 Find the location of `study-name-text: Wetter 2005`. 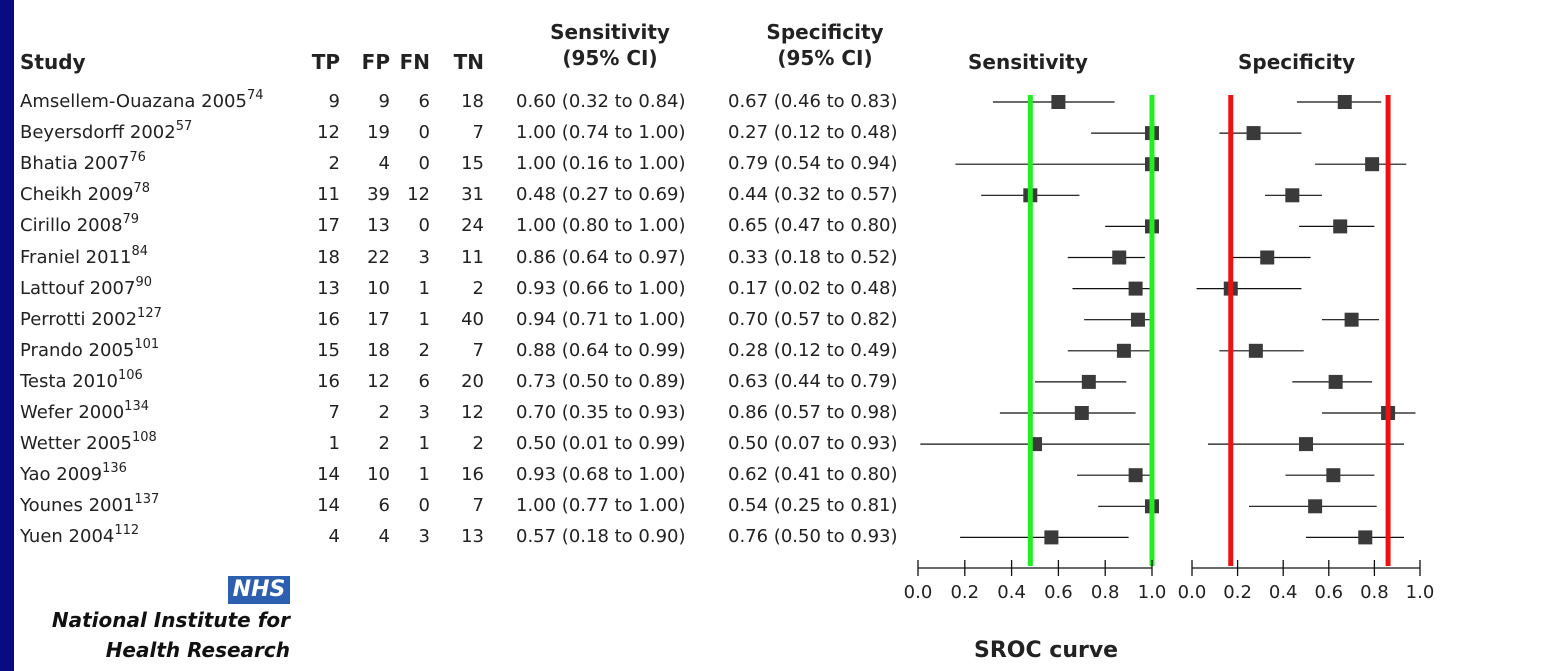

study-name-text: Wetter 2005 is located at coordinates (76, 444).